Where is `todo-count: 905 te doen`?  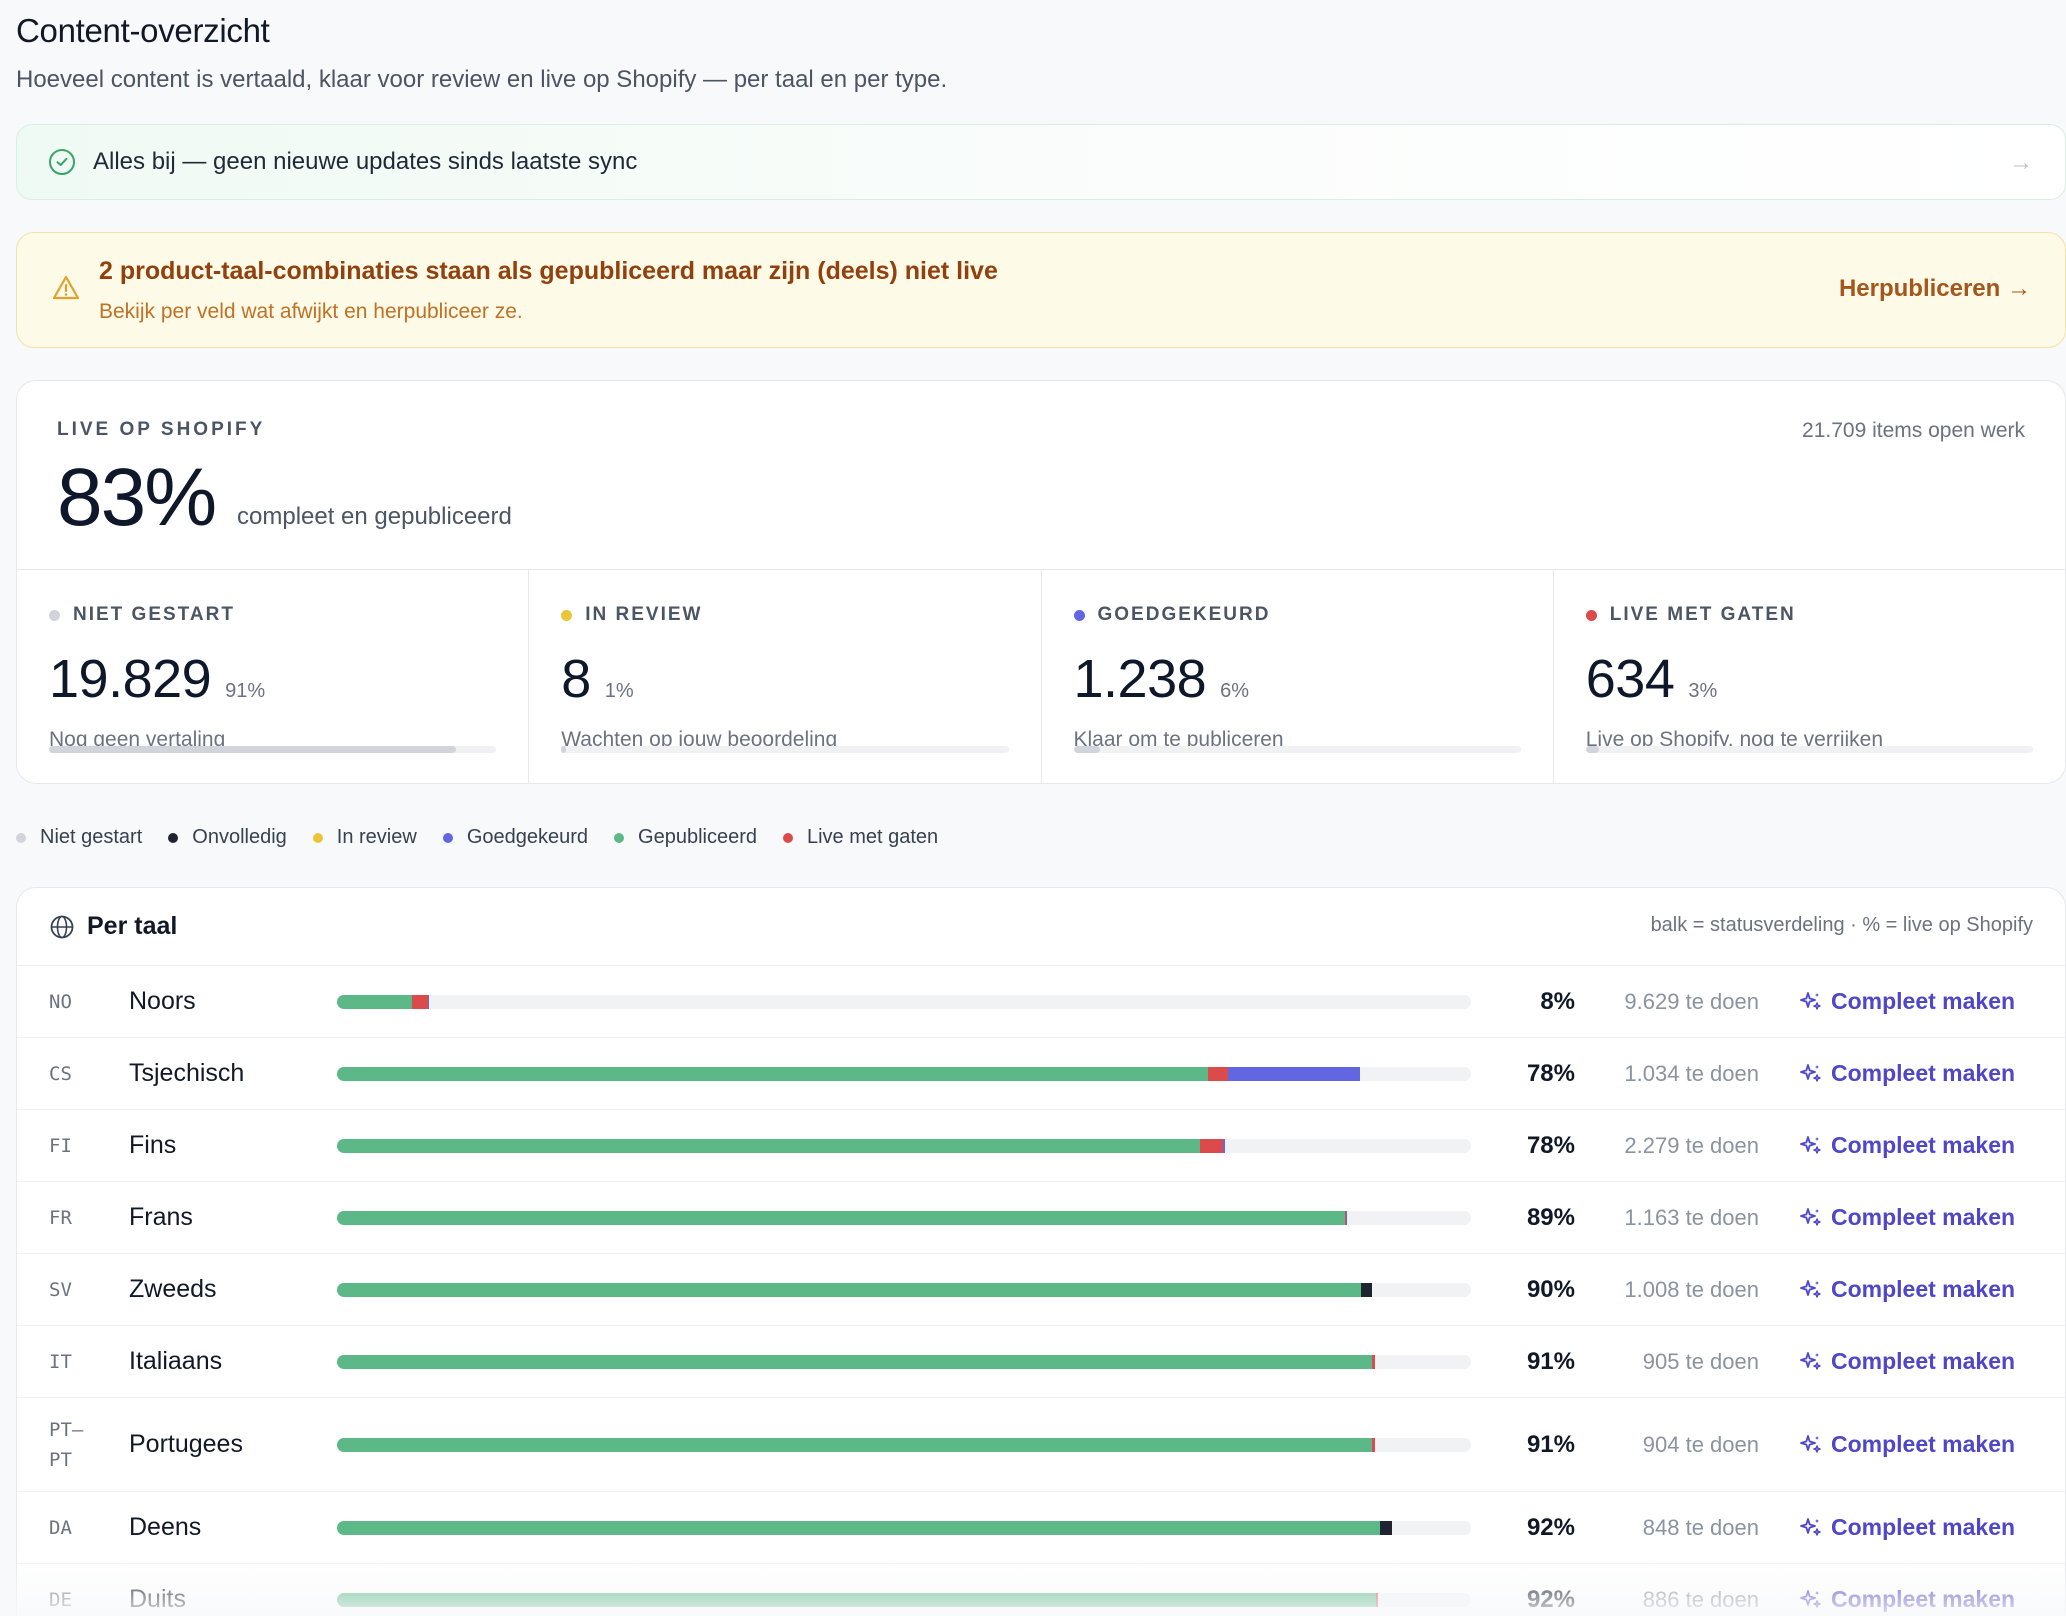 todo-count: 905 te doen is located at coordinates (1700, 1361).